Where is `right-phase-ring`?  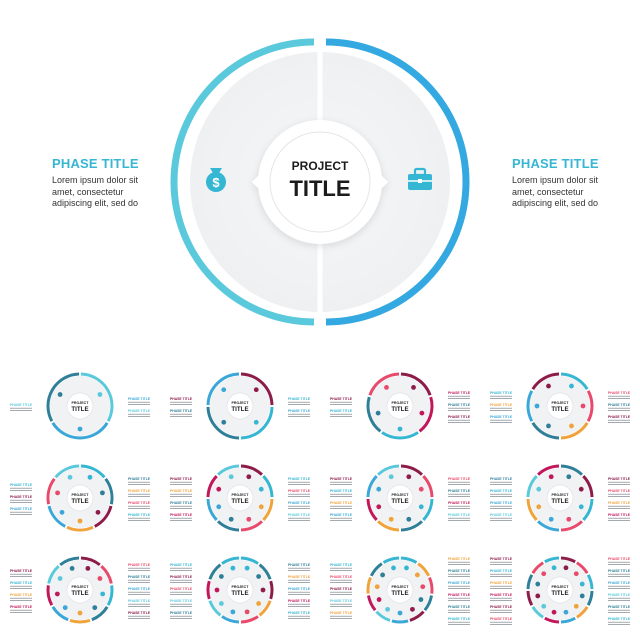 right-phase-ring is located at coordinates (397, 182).